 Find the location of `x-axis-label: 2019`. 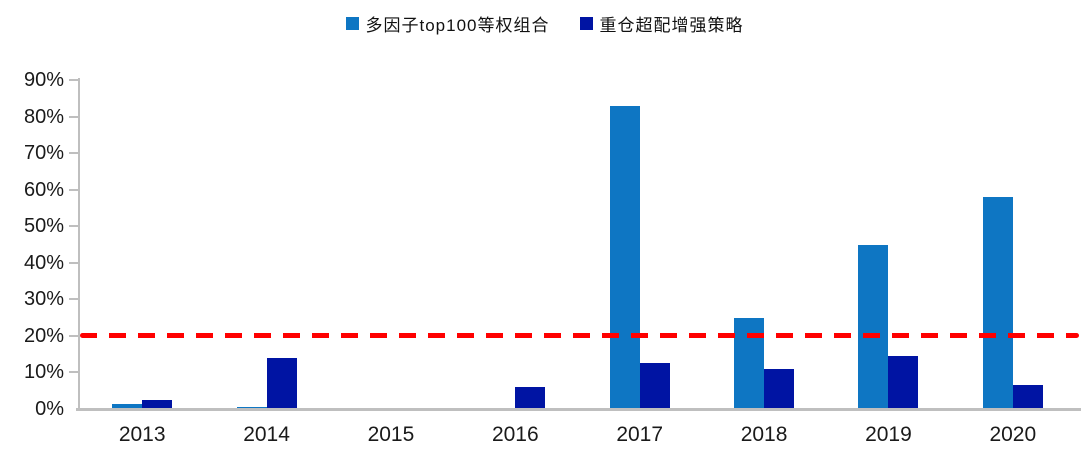

x-axis-label: 2019 is located at coordinates (888, 434).